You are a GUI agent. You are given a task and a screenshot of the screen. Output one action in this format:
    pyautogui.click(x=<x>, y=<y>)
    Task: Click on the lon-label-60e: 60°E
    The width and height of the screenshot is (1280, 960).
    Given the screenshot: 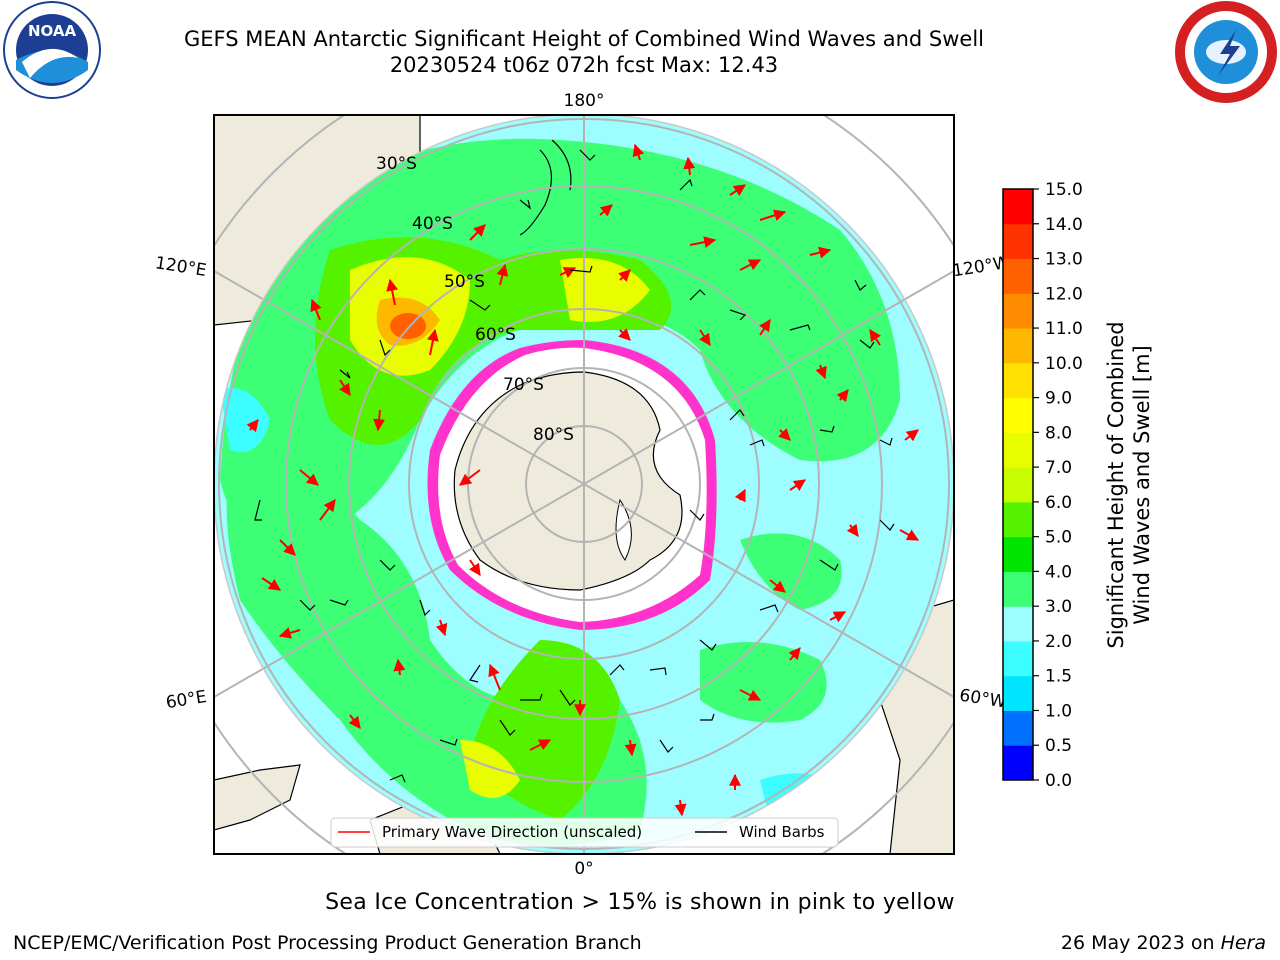 What is the action you would take?
    pyautogui.click(x=186, y=700)
    